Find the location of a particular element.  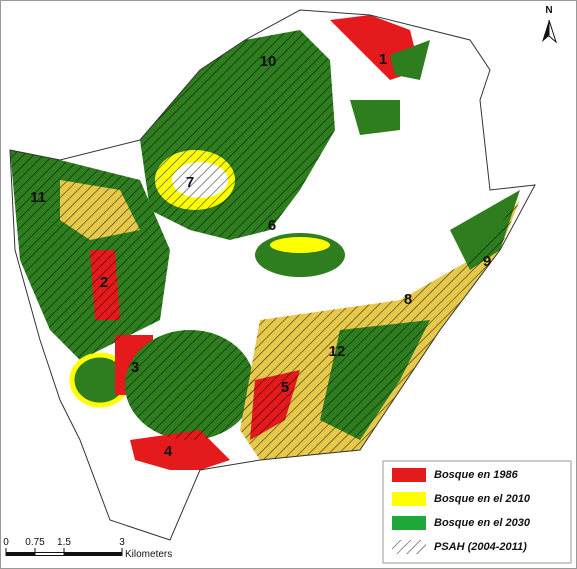

legend-label: Bosque en 1986 is located at coordinates (476, 475).